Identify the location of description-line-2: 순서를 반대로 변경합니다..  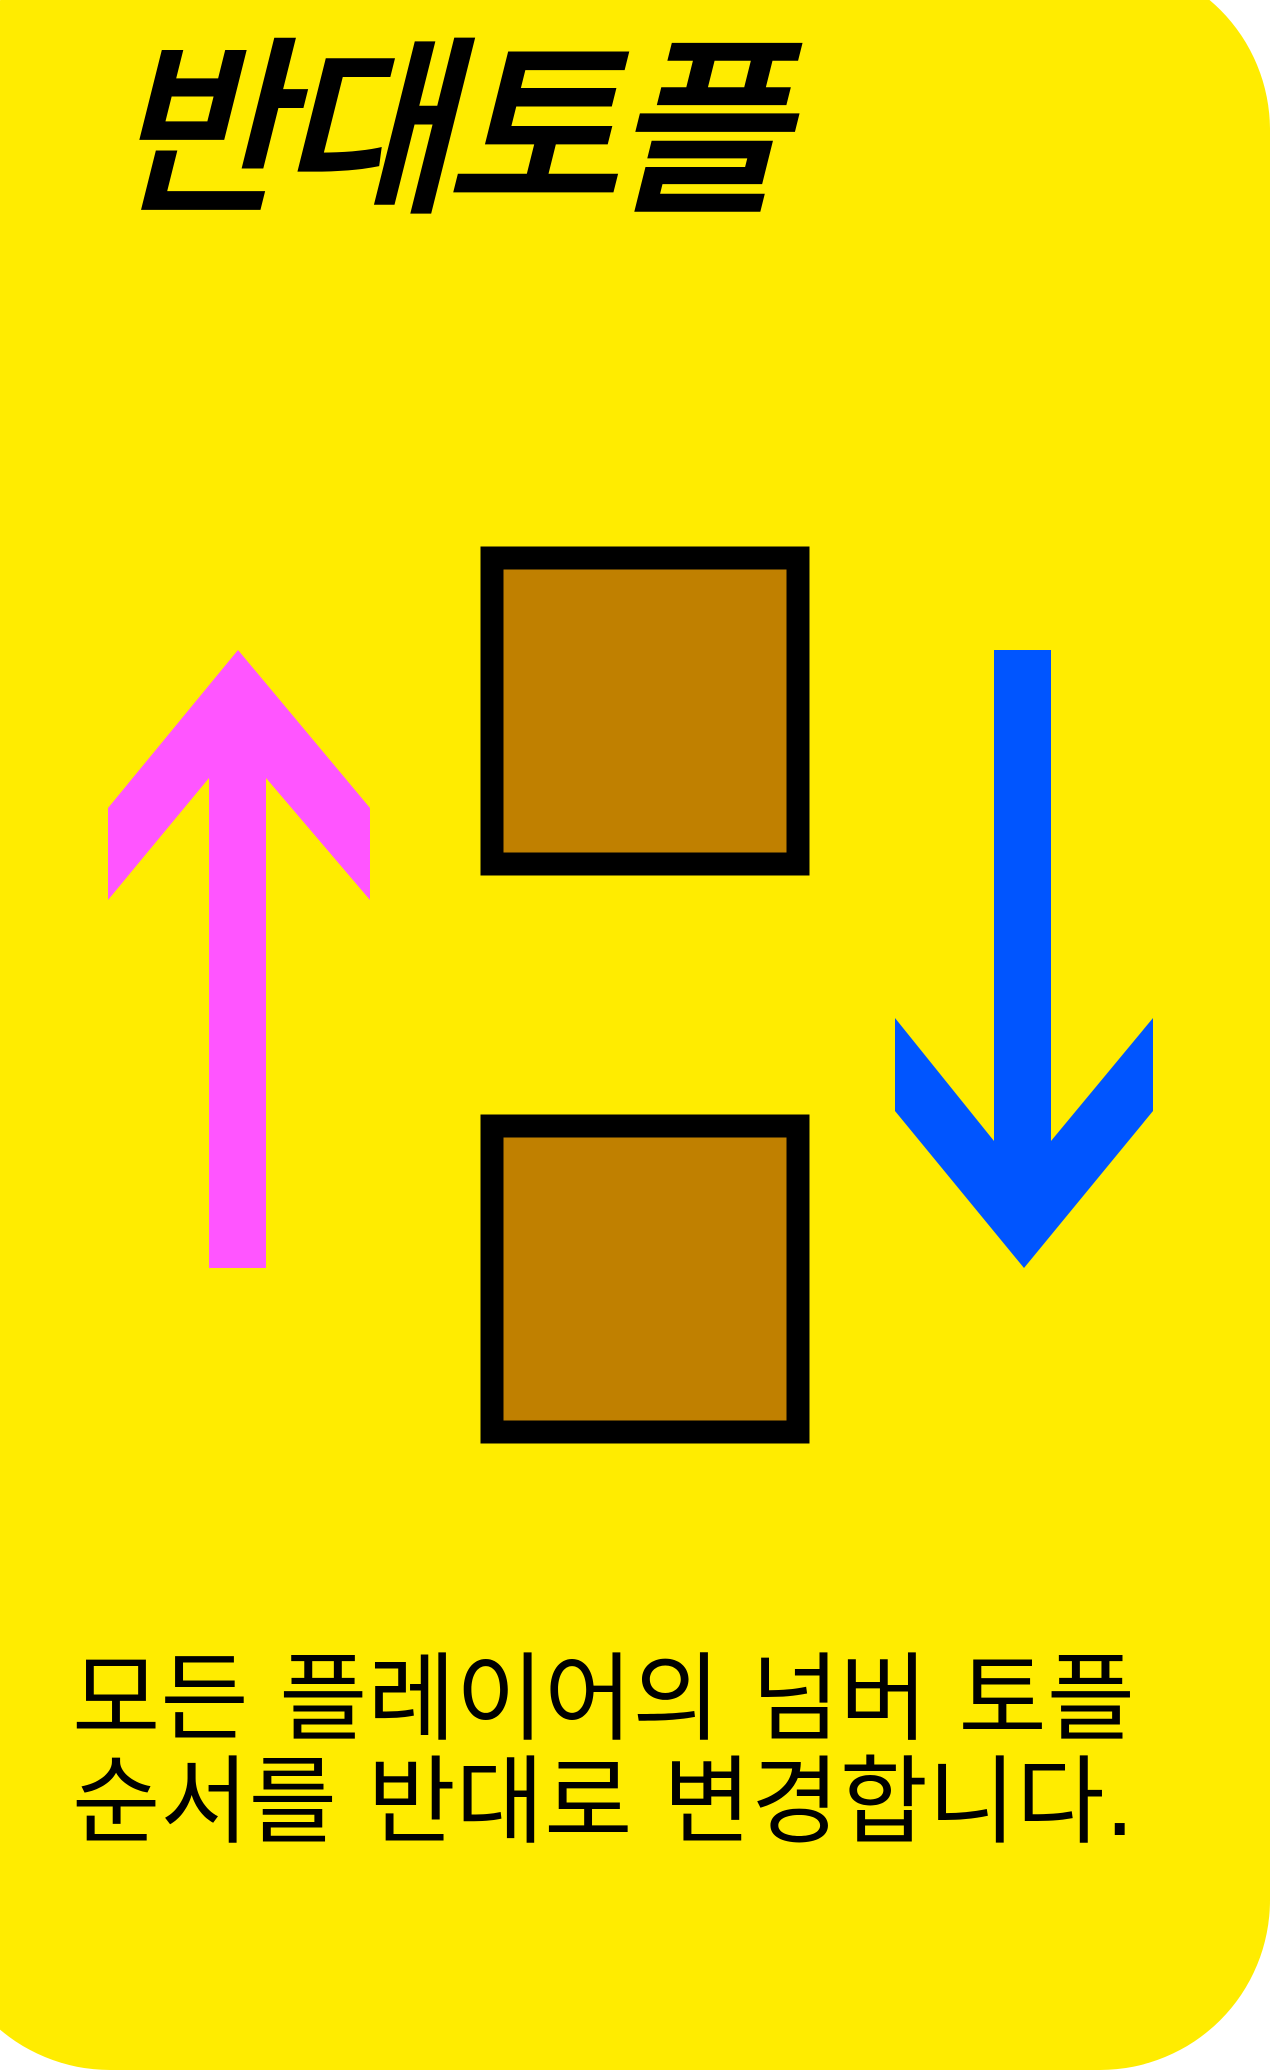
(604, 1802).